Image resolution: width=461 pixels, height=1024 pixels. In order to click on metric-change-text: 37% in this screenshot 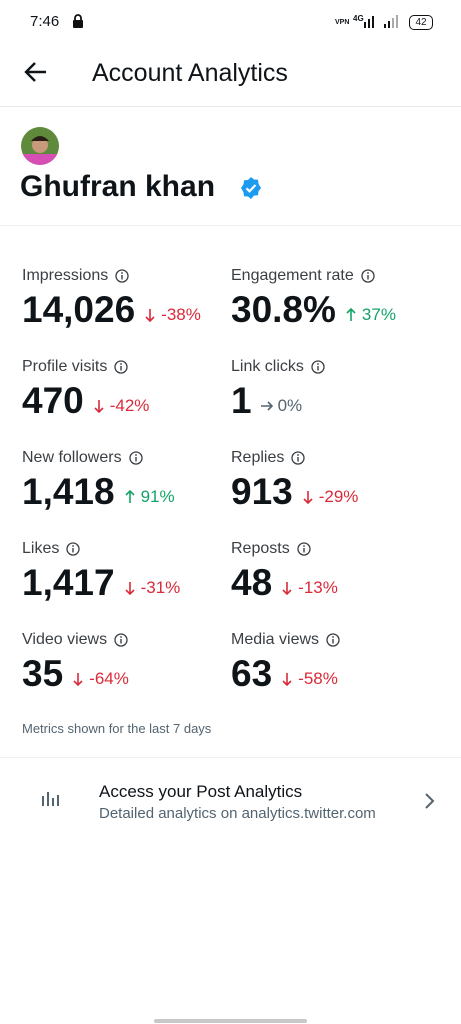, I will do `click(378, 314)`.